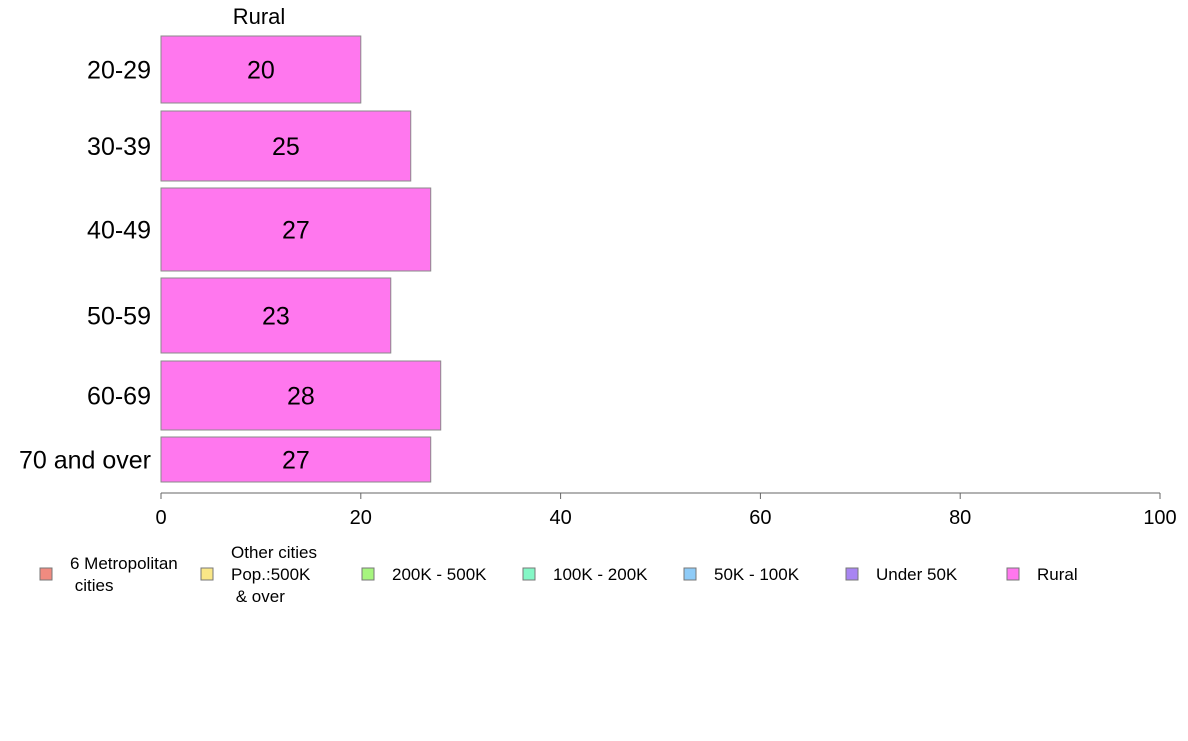  I want to click on legend-item: 6 Metropolitan cities, so click(108, 574).